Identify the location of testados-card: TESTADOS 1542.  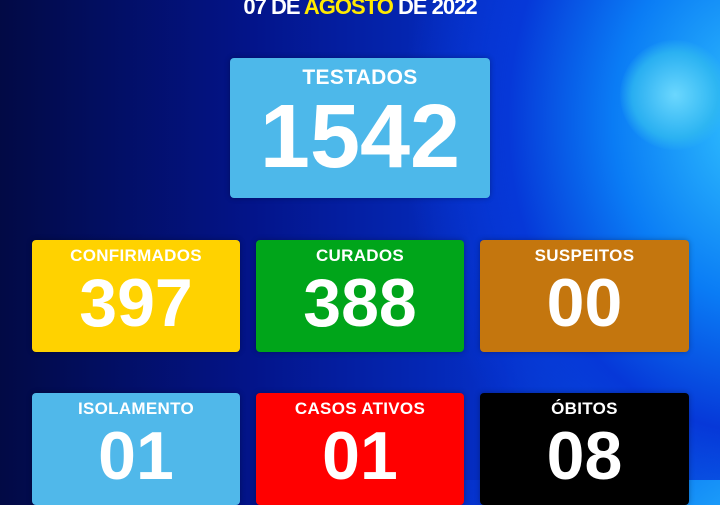
(360, 128).